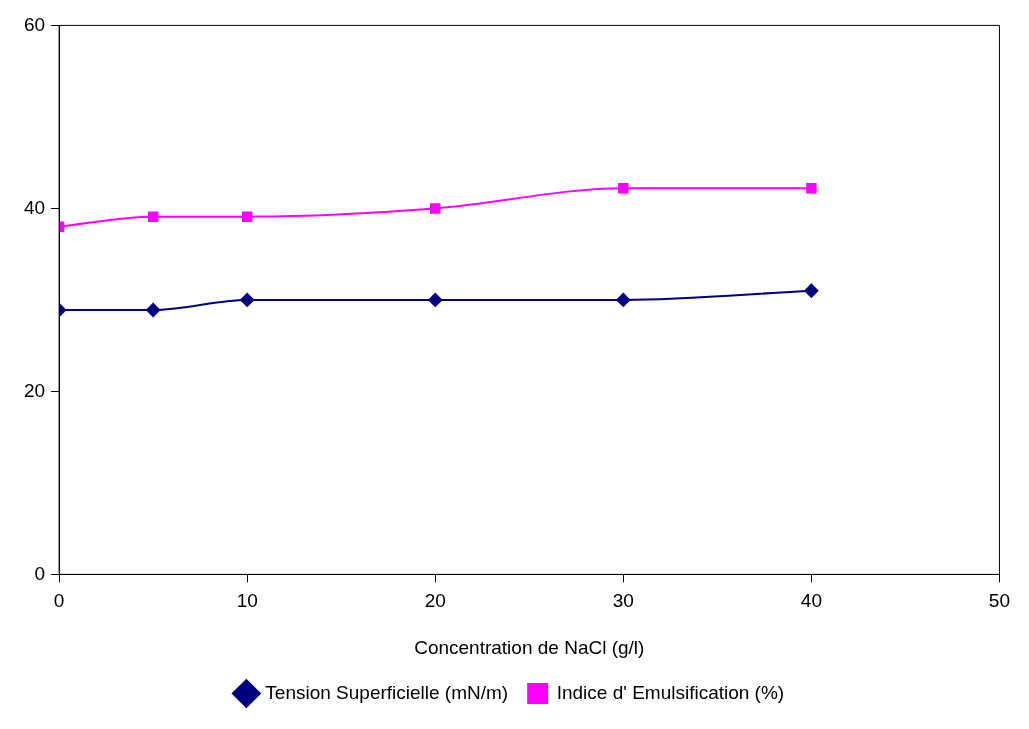 Image resolution: width=1029 pixels, height=729 pixels. What do you see at coordinates (34, 207) in the screenshot?
I see `y-tick-label: 40` at bounding box center [34, 207].